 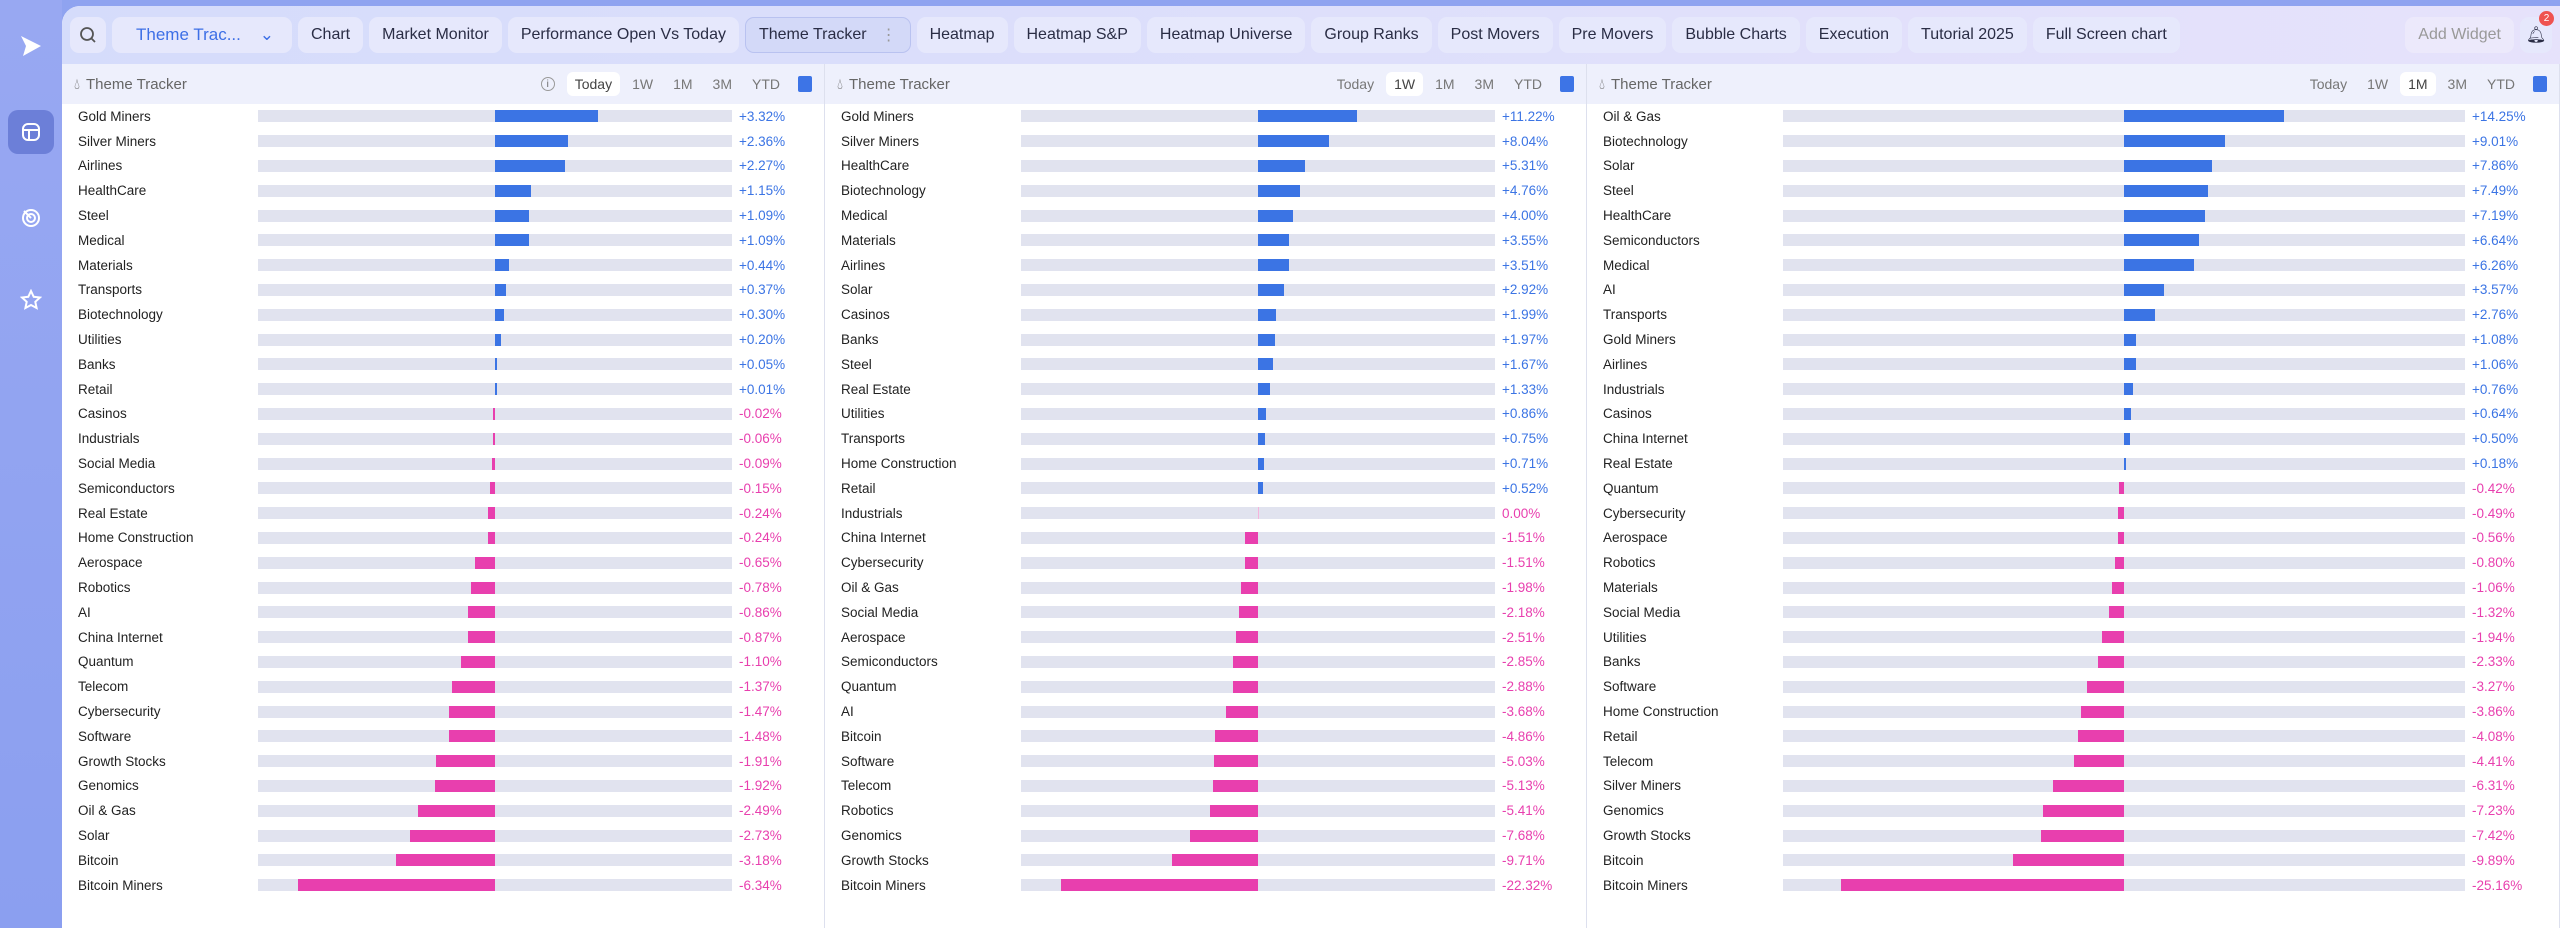 What do you see at coordinates (2073, 686) in the screenshot?
I see `theme-row: Software -3.27%` at bounding box center [2073, 686].